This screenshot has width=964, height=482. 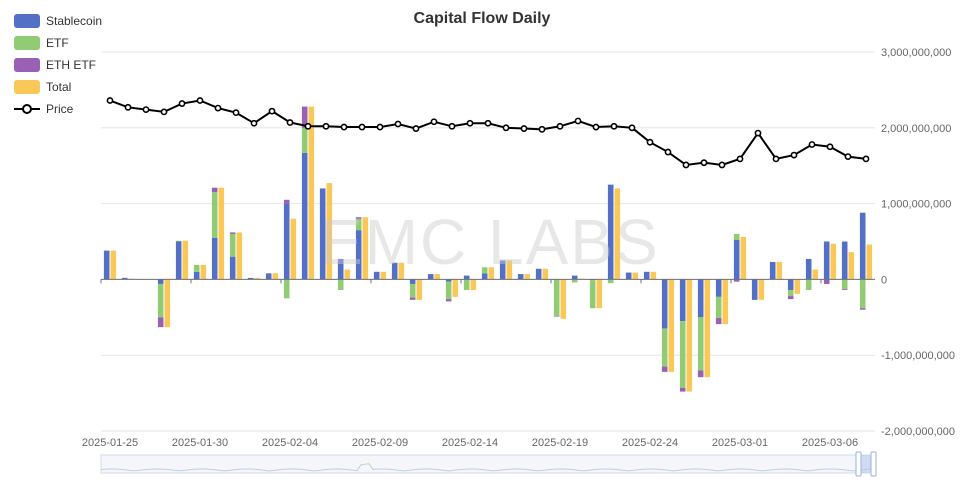 What do you see at coordinates (866, 464) in the screenshot?
I see `slider-selection` at bounding box center [866, 464].